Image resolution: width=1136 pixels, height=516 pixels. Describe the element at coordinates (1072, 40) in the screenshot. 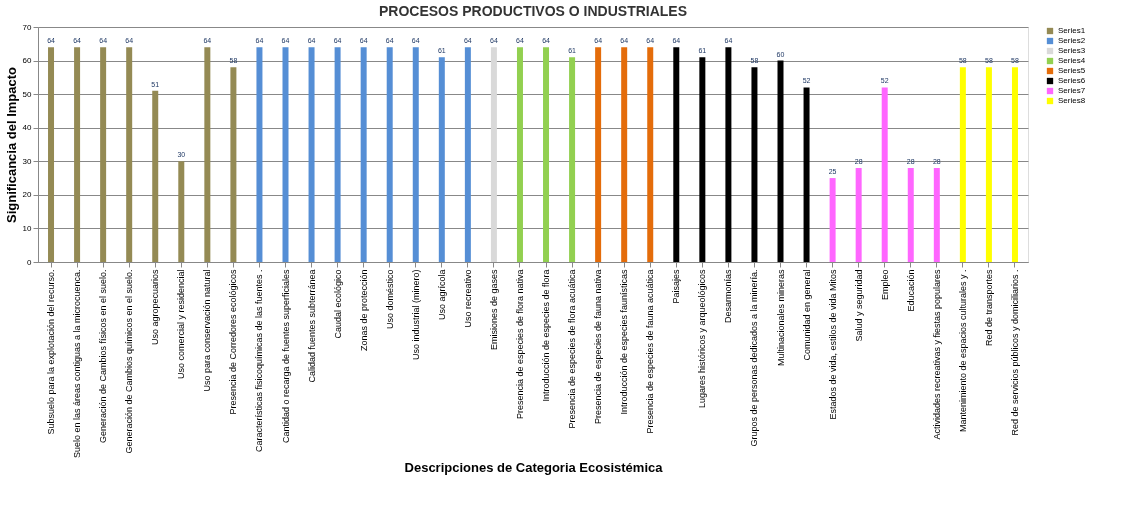

I see `legend-label: Series2` at that location.